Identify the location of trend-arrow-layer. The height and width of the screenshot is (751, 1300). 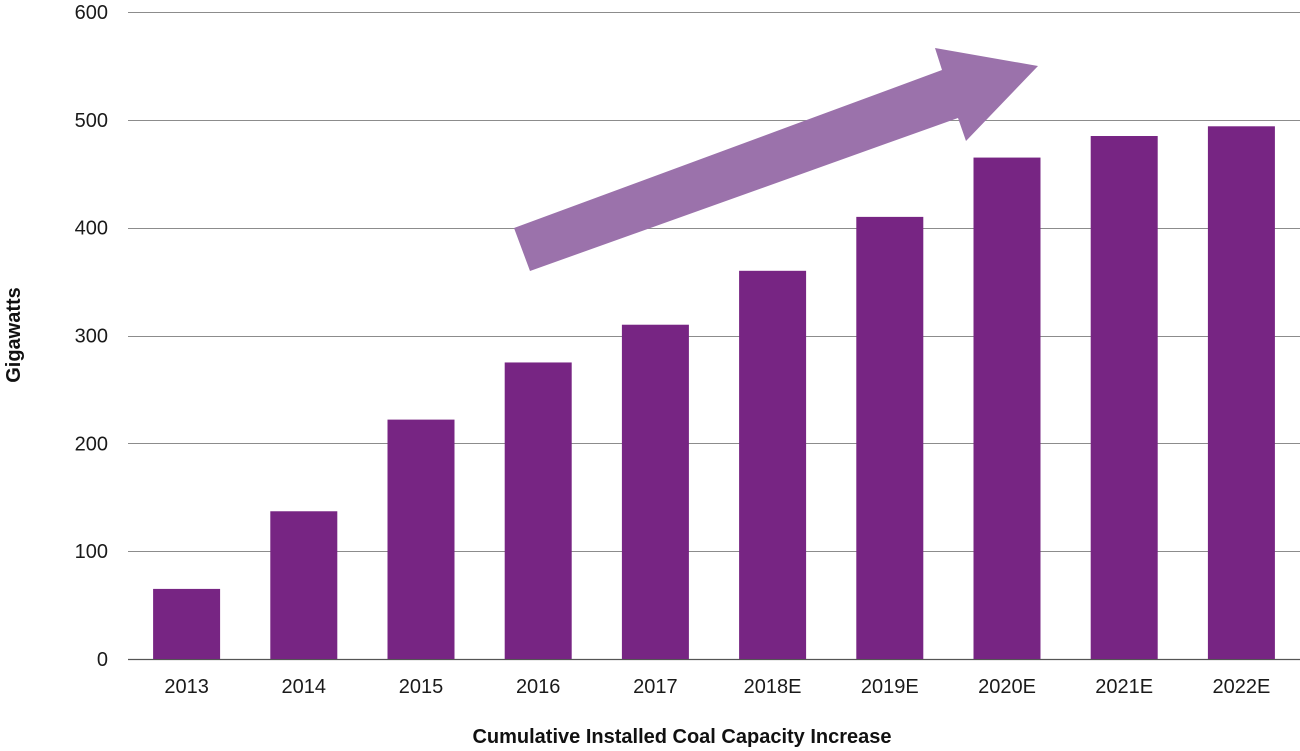
(776, 159).